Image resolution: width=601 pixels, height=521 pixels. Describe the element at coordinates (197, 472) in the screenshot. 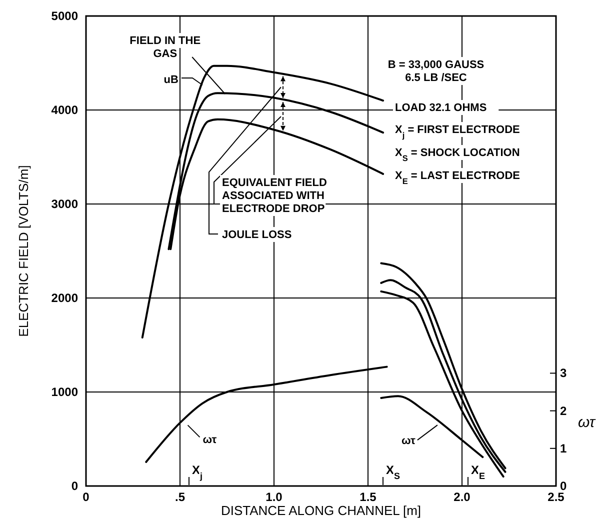

I see `annotation: X$_{j}$` at that location.